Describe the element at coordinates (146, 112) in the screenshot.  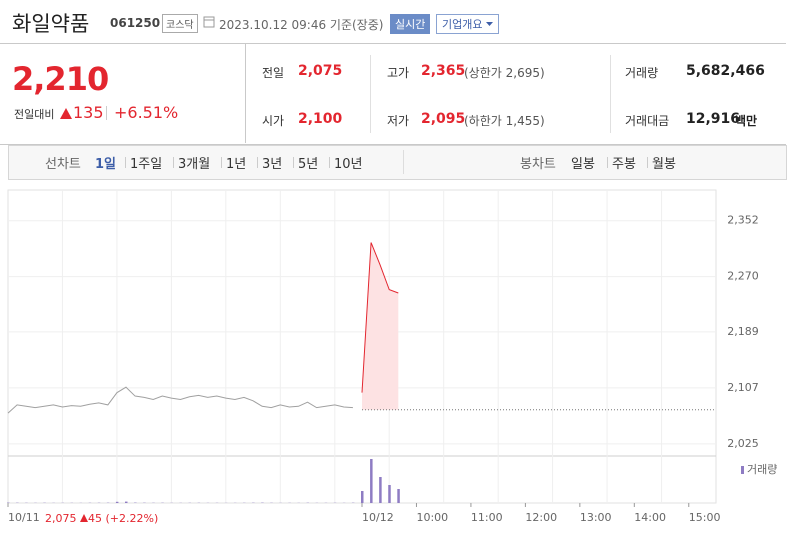
I see `change-rate: +6.51%` at that location.